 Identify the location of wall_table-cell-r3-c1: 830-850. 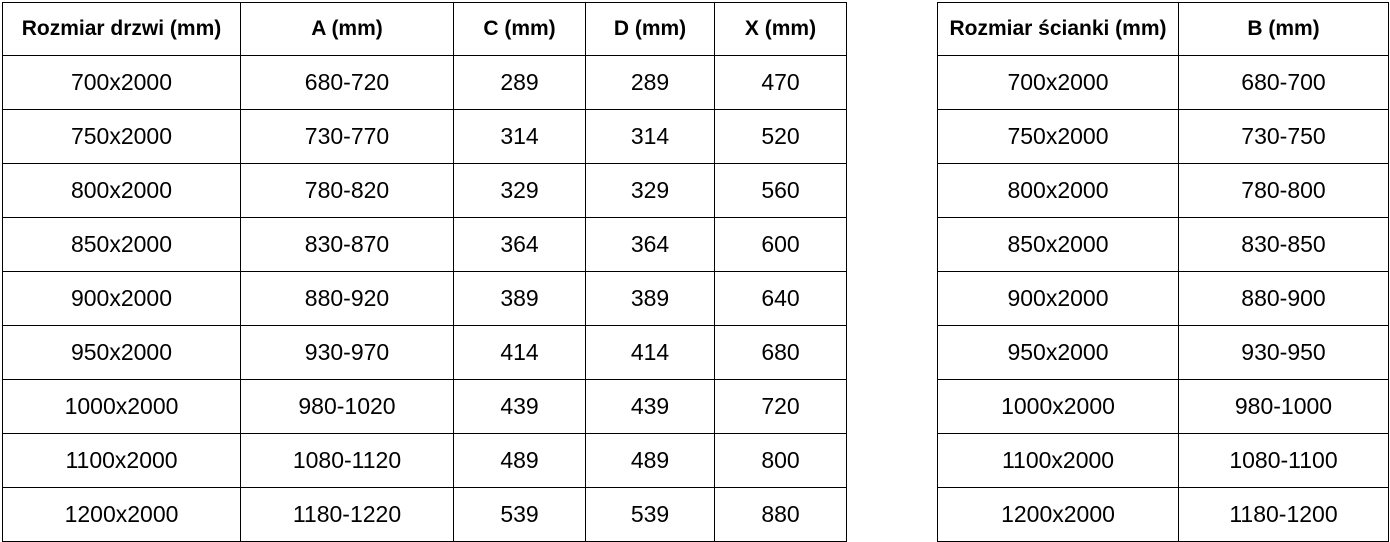
(1283, 244).